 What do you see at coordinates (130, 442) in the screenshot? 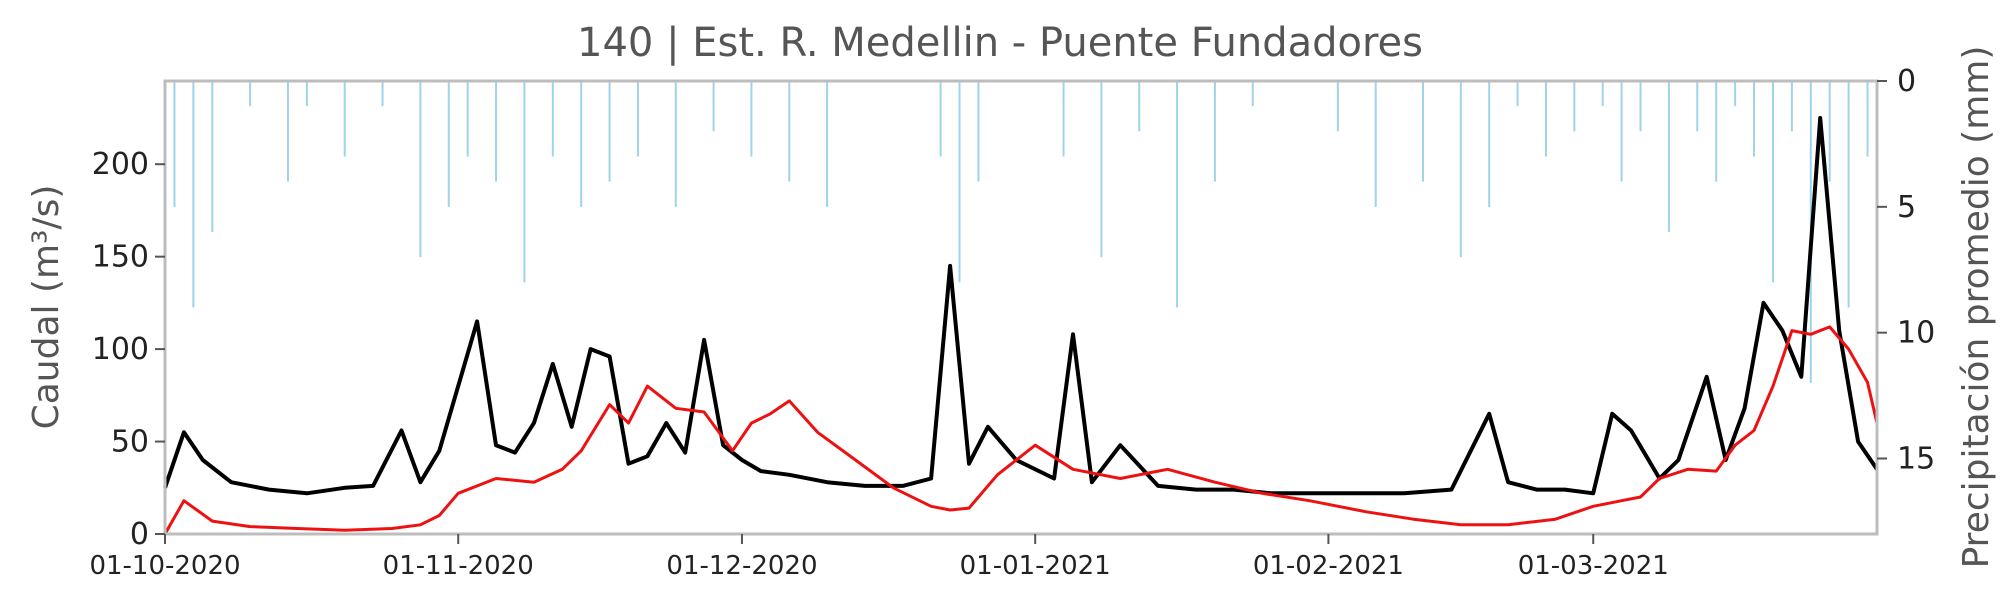
I see `left-tick-label: 50` at bounding box center [130, 442].